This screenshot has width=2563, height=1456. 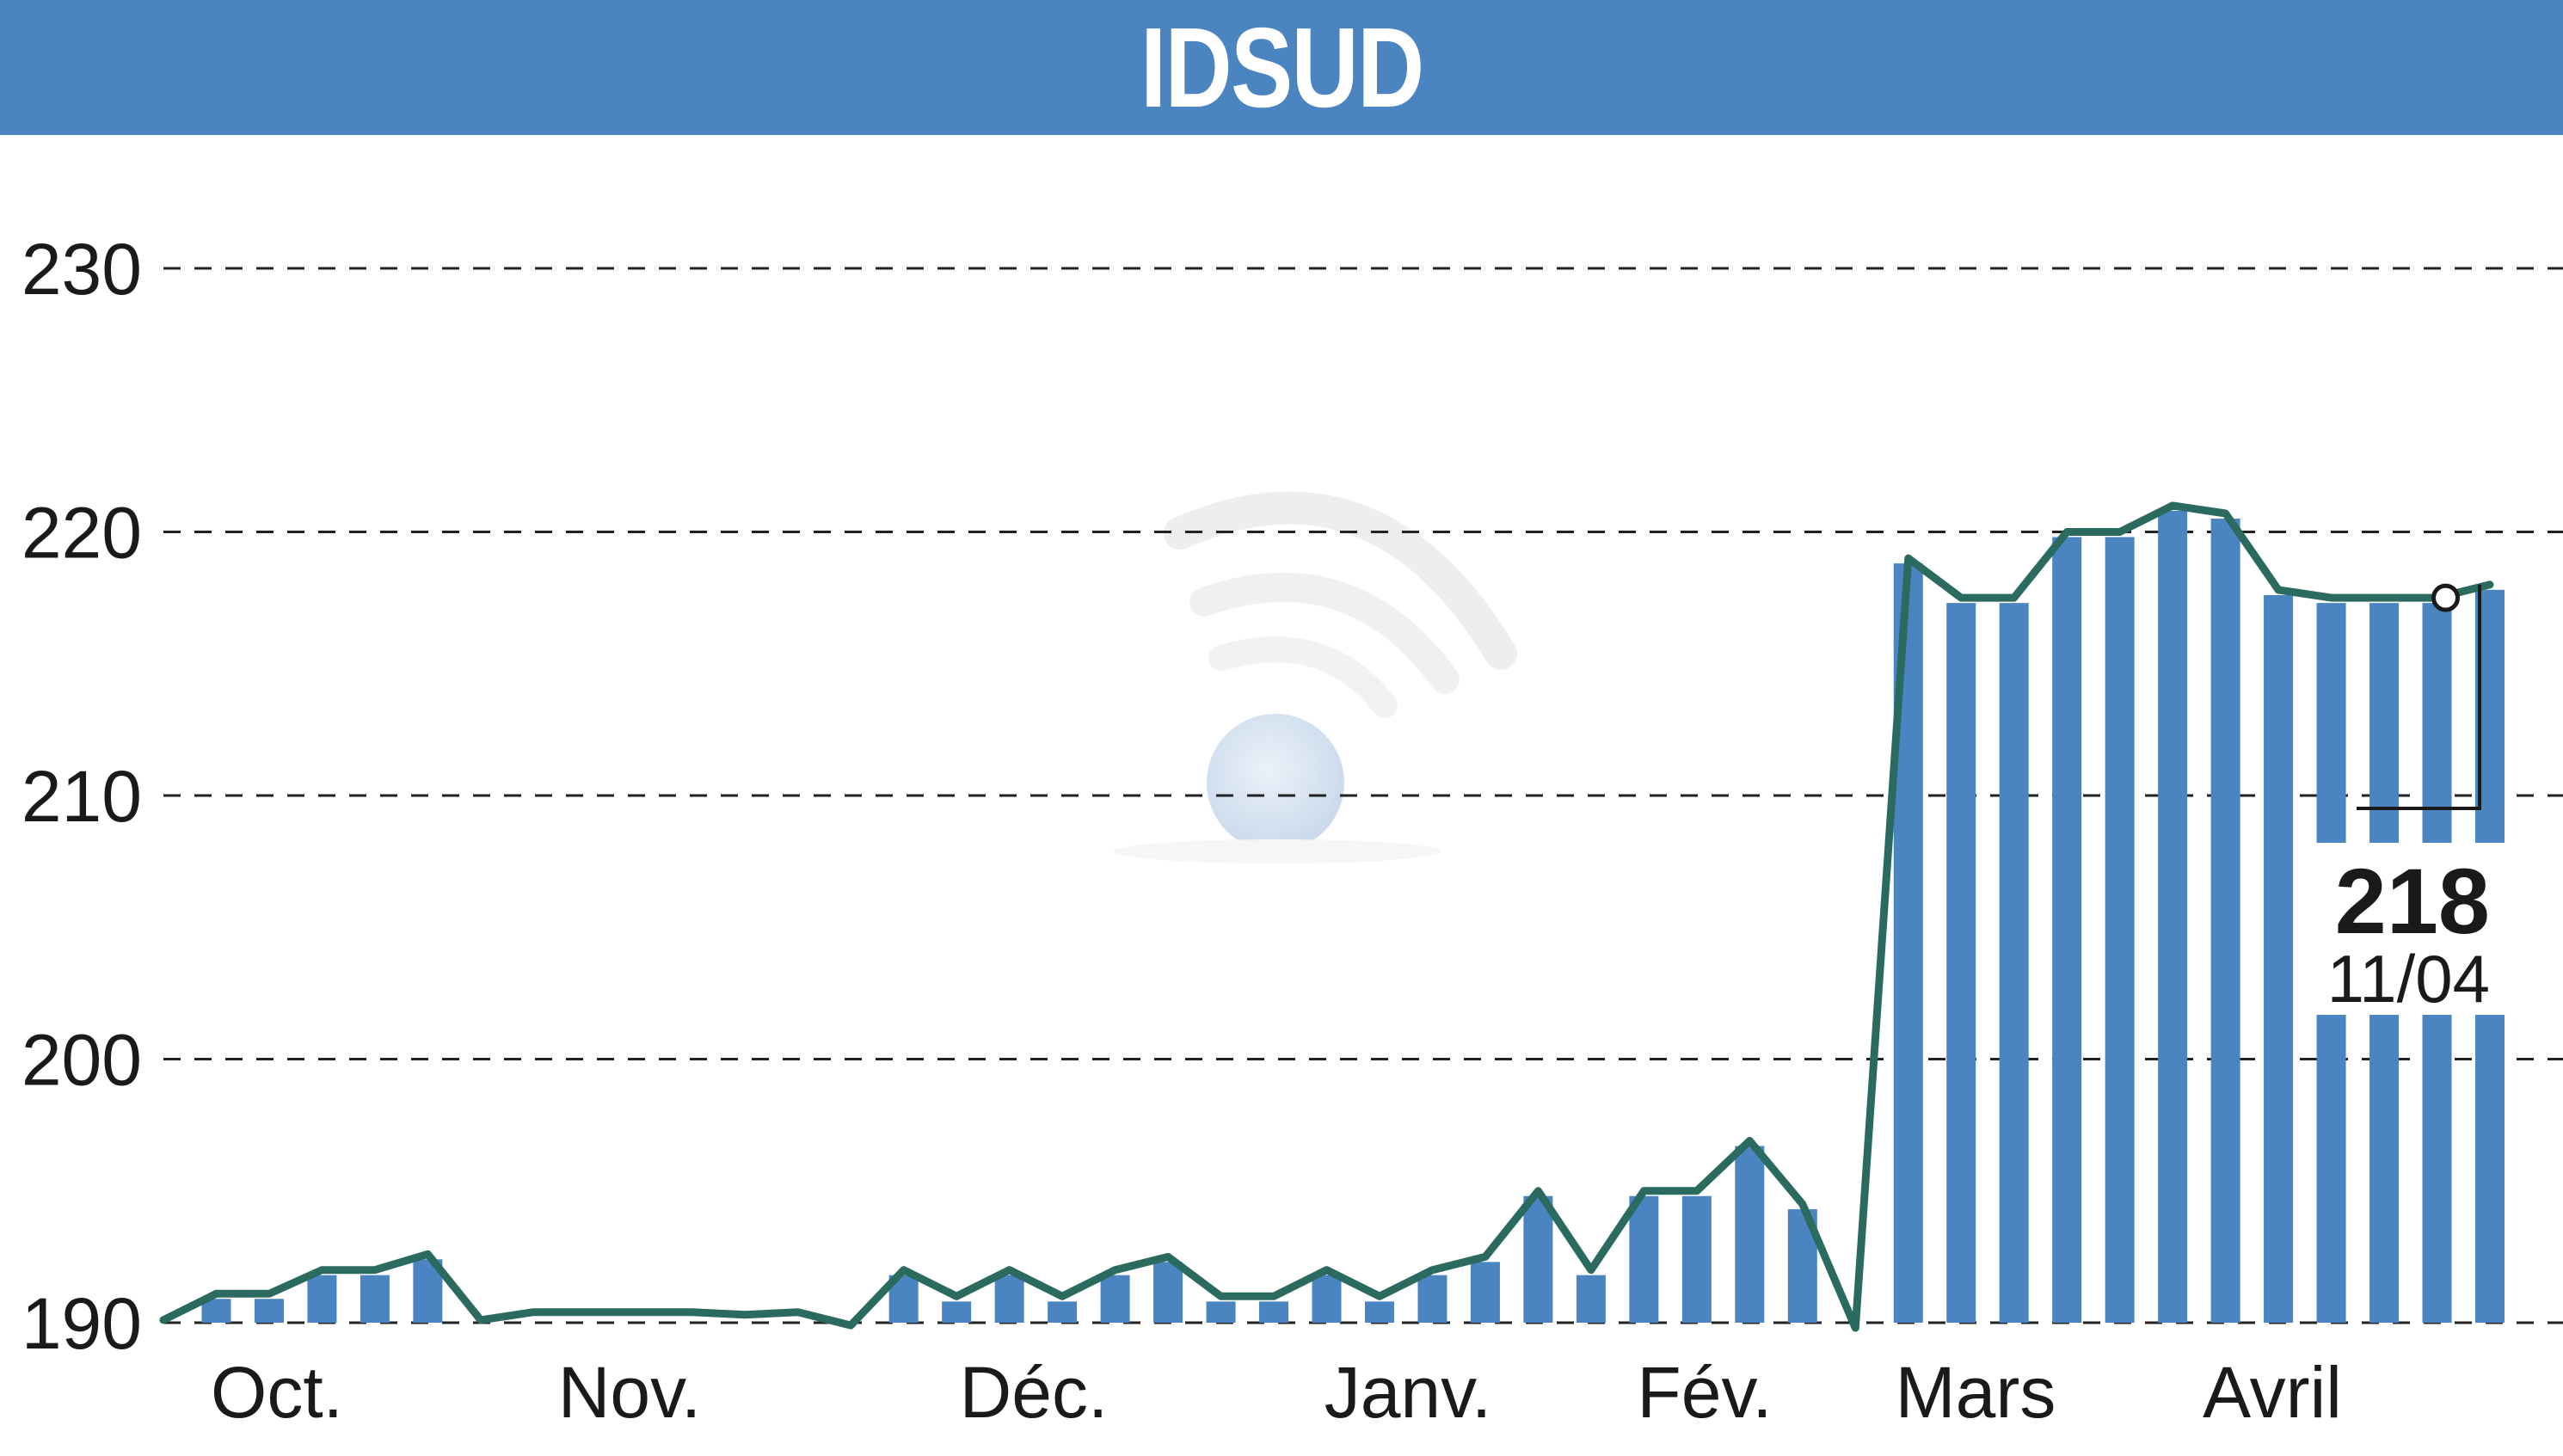 I want to click on x-tick-label: Fév., so click(x=1704, y=1393).